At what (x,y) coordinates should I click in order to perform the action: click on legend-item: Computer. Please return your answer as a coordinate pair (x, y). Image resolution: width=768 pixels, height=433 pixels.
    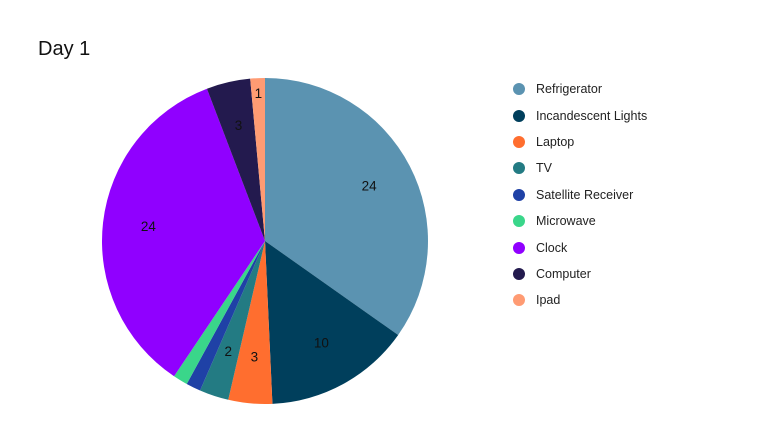
    Looking at the image, I should click on (580, 274).